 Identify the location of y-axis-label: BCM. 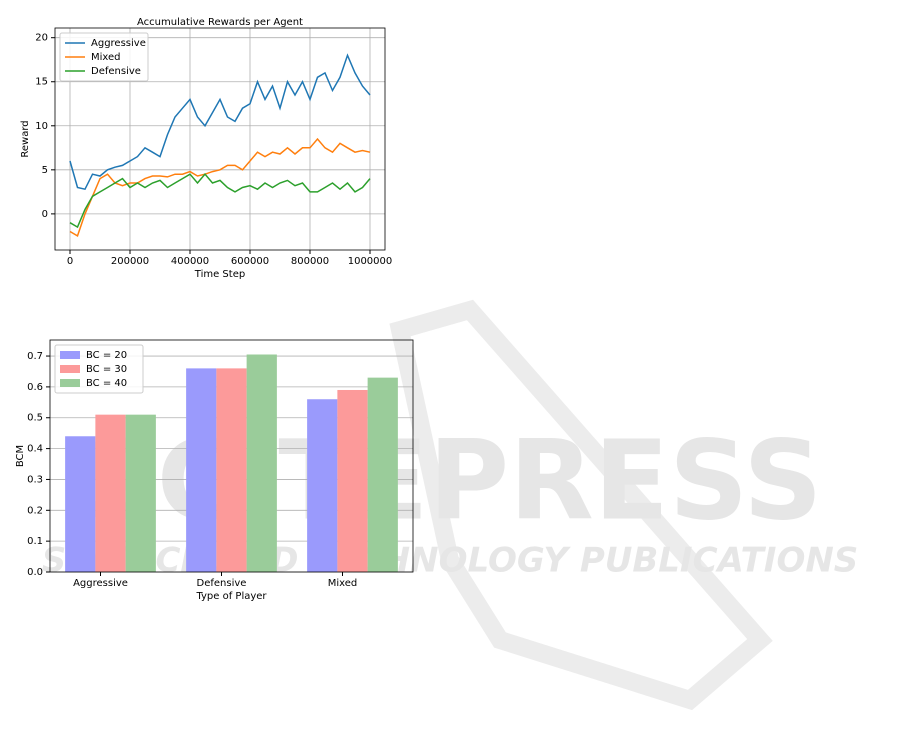
(20, 456).